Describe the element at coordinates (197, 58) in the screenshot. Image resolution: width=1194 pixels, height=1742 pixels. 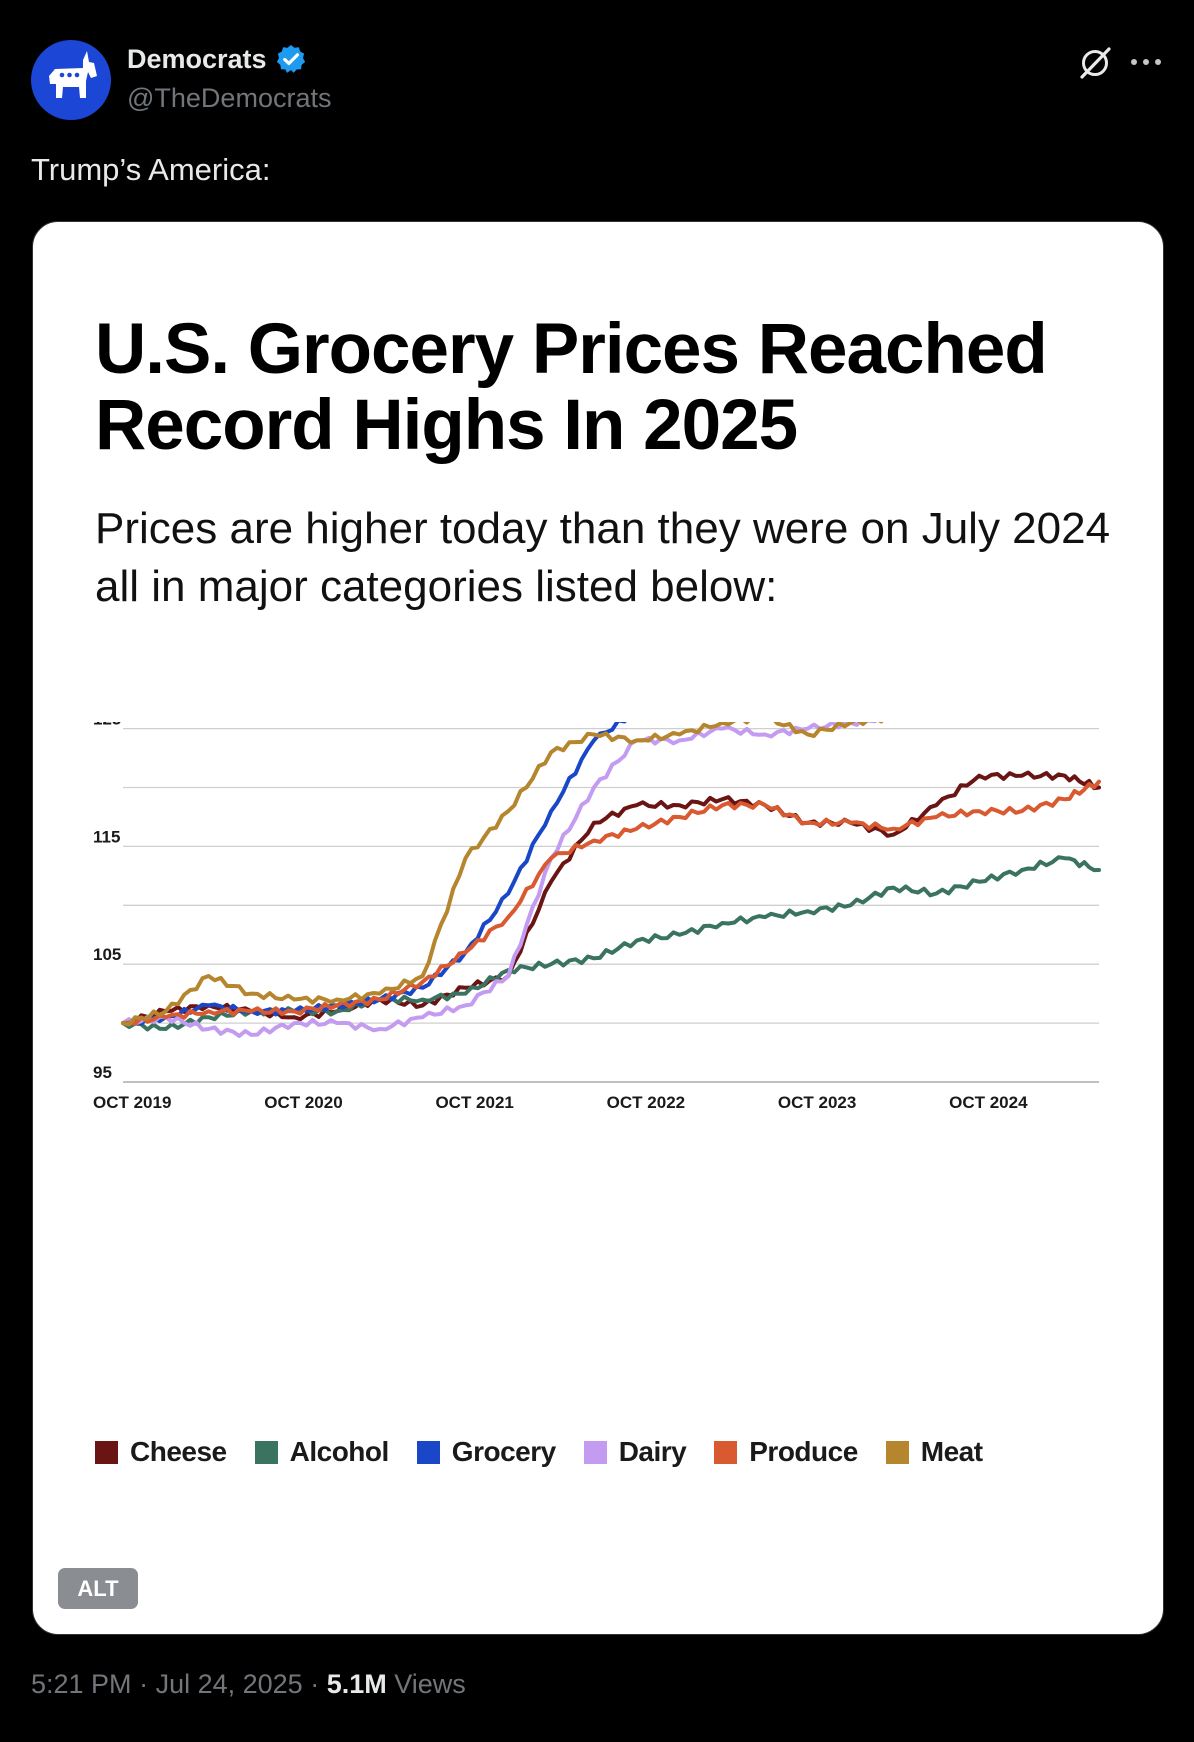
I see `author-display-name: Democrats` at that location.